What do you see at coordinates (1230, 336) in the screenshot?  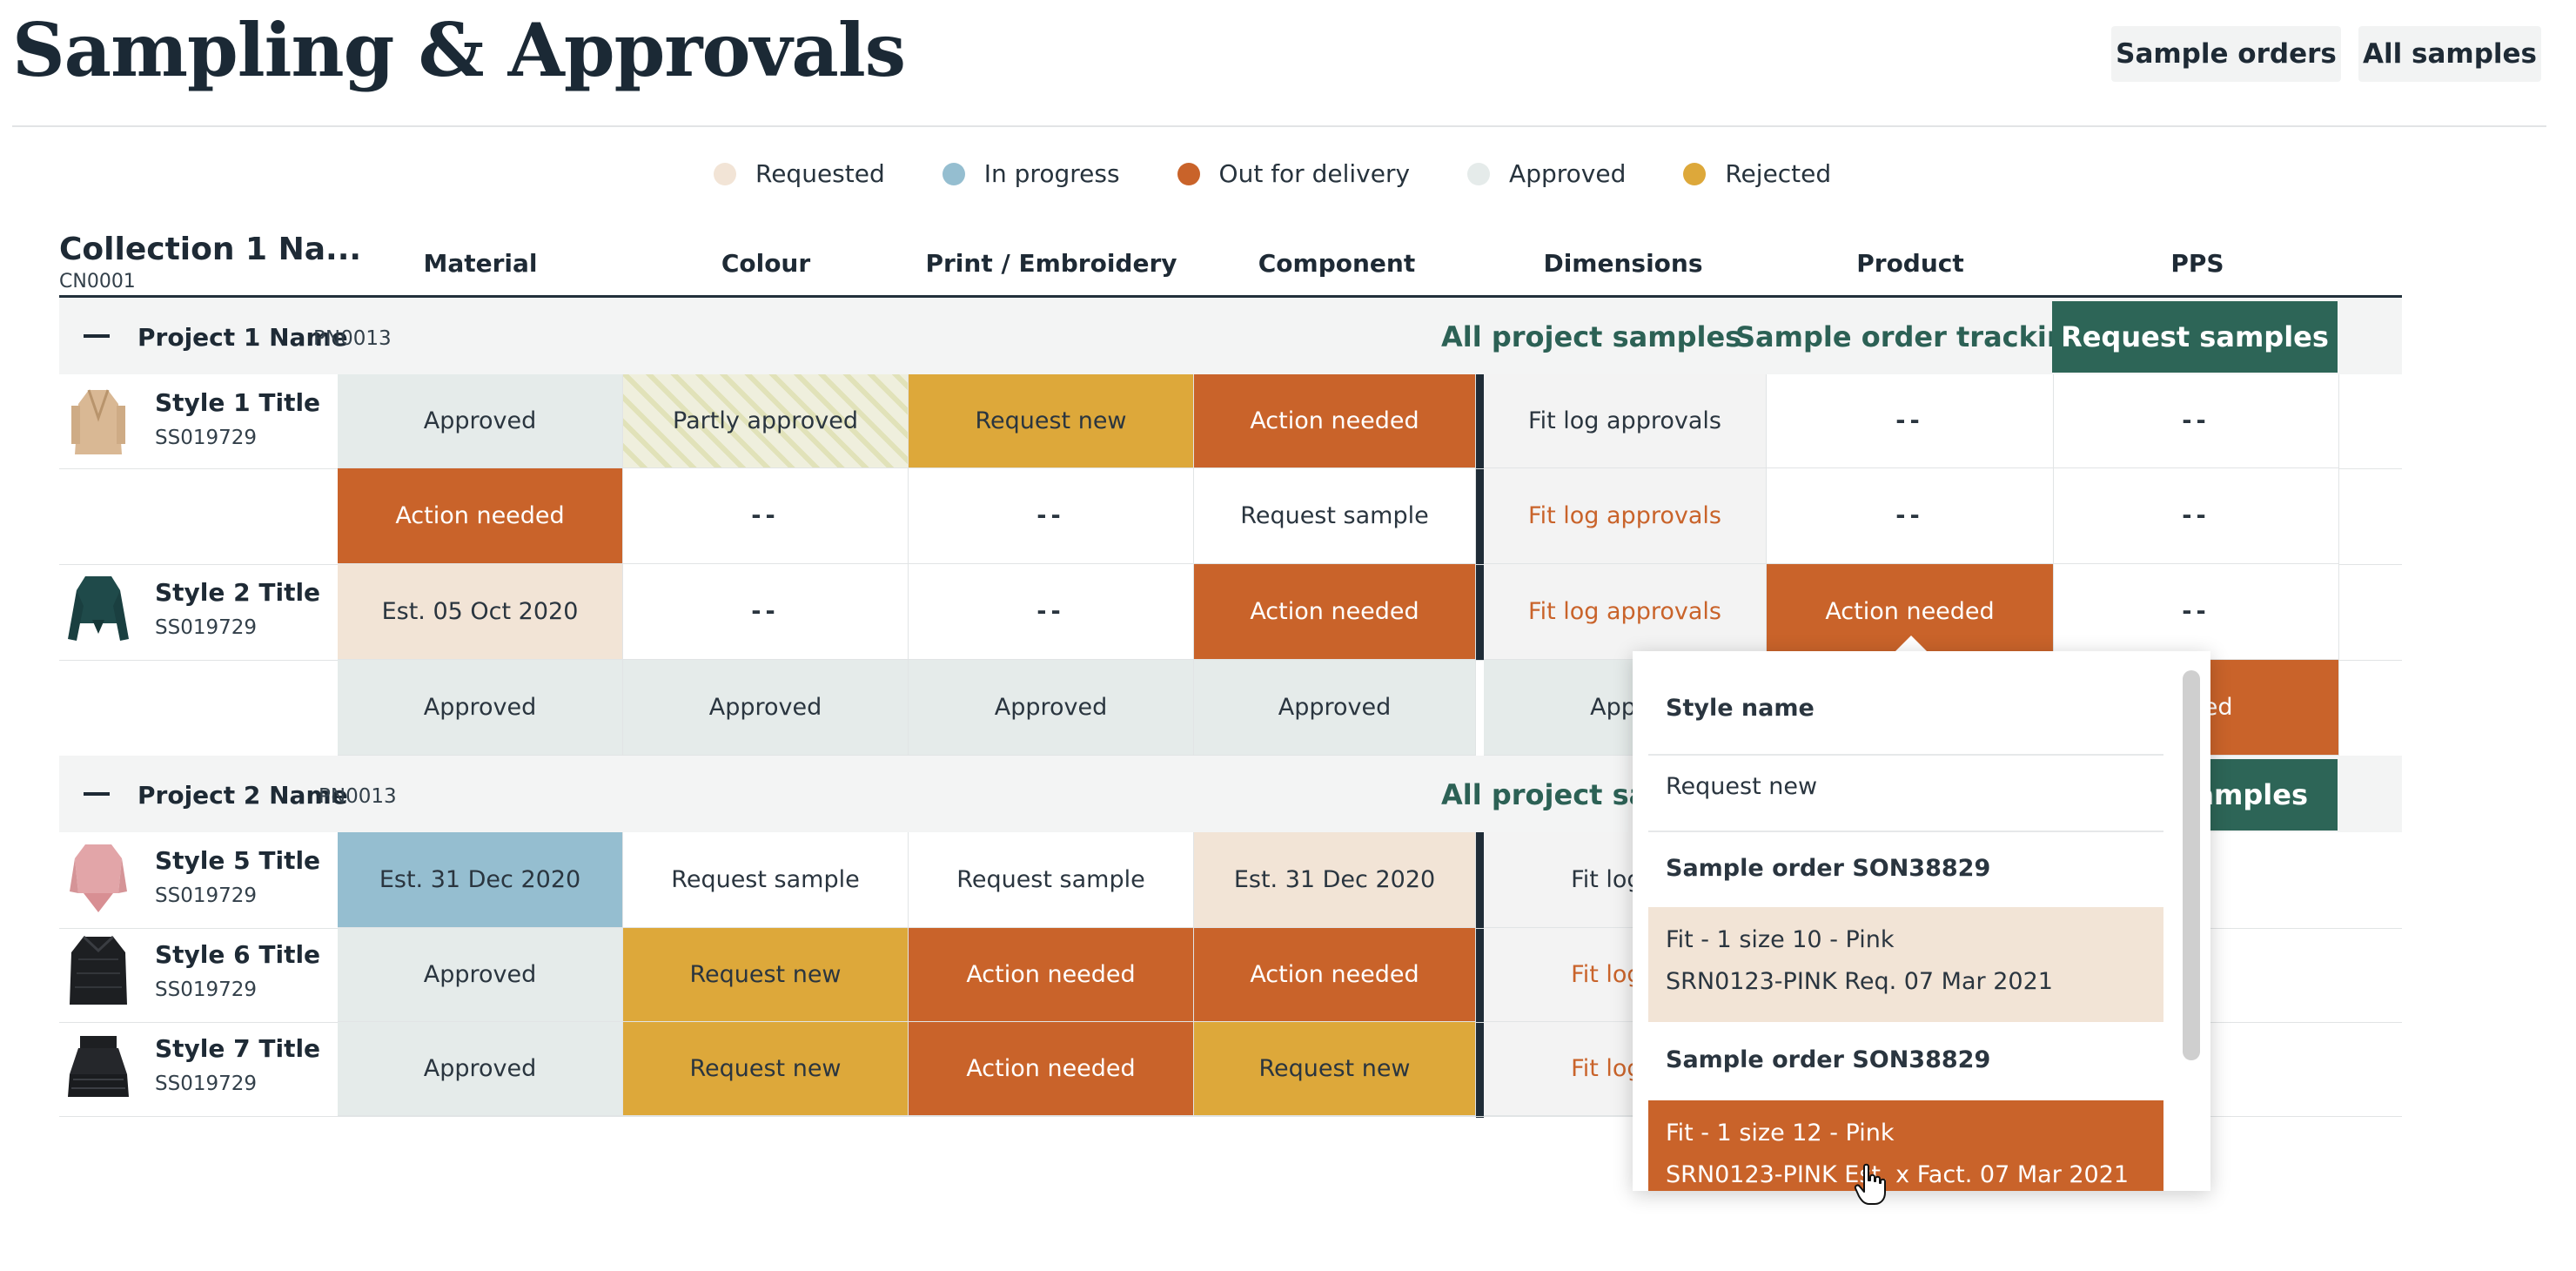 I see `project-row: Project 1 Name PN0013` at bounding box center [1230, 336].